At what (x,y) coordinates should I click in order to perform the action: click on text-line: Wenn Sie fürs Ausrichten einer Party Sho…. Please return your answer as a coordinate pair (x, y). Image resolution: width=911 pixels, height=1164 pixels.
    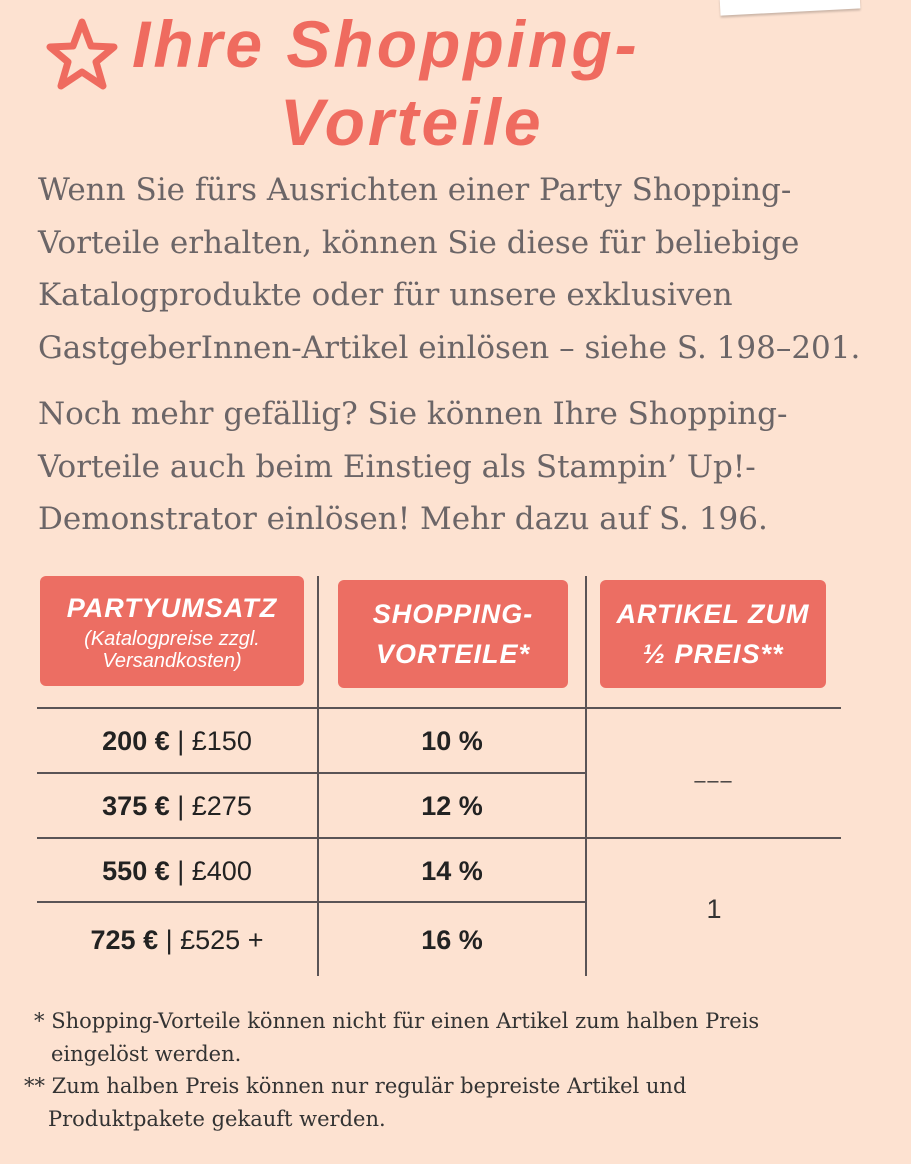
    Looking at the image, I should click on (415, 190).